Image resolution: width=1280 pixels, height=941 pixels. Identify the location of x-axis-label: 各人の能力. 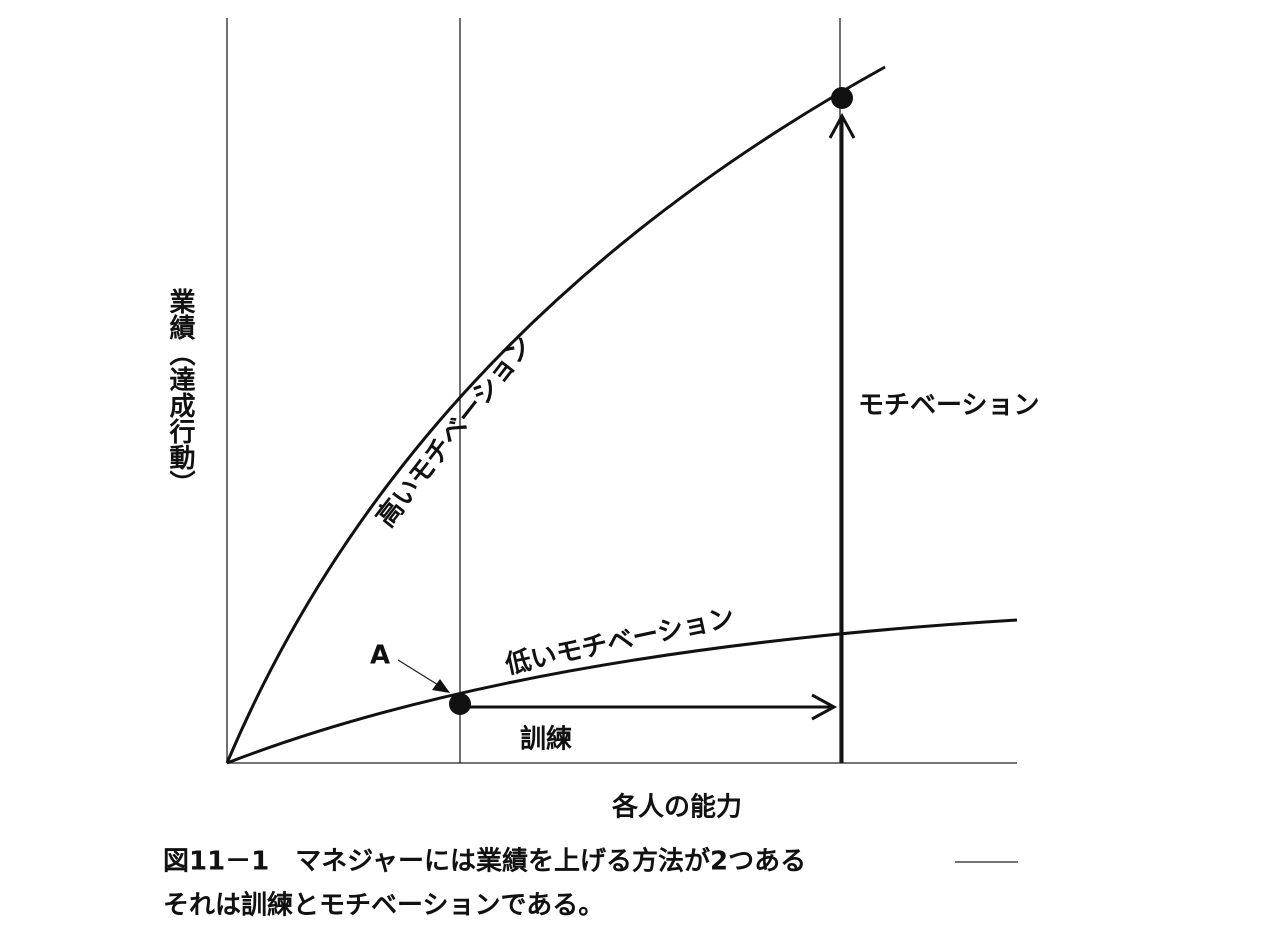
(676, 807).